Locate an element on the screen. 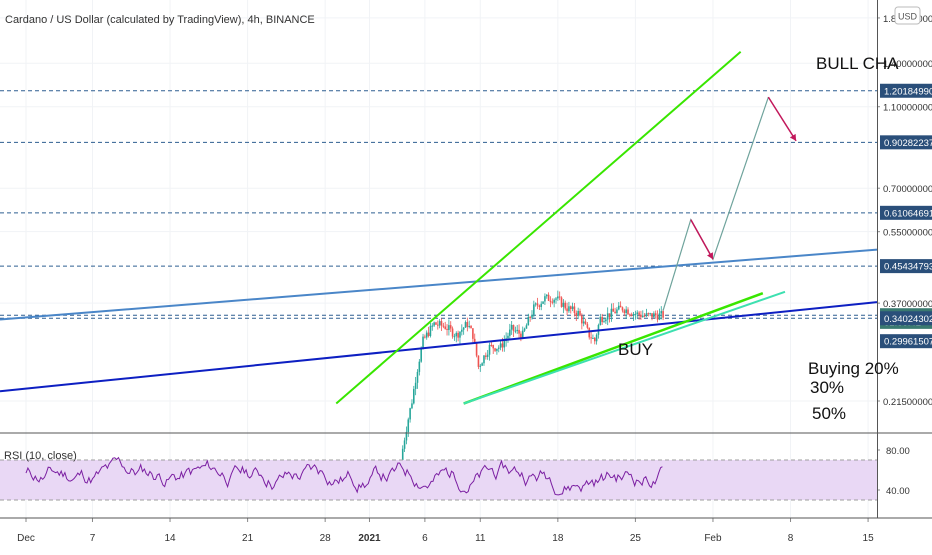 Image resolution: width=932 pixels, height=555 pixels. annotation-buy: BUY is located at coordinates (635, 349).